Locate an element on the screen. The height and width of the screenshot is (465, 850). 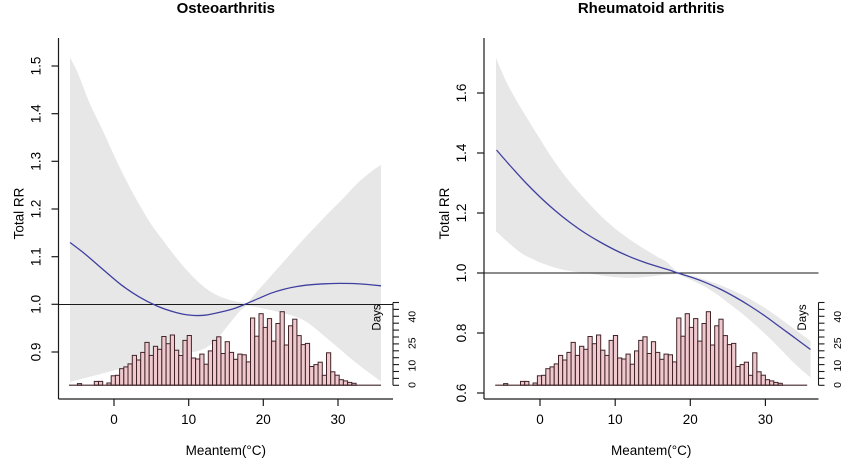
svg-text: 1.1 is located at coordinates (36, 256).